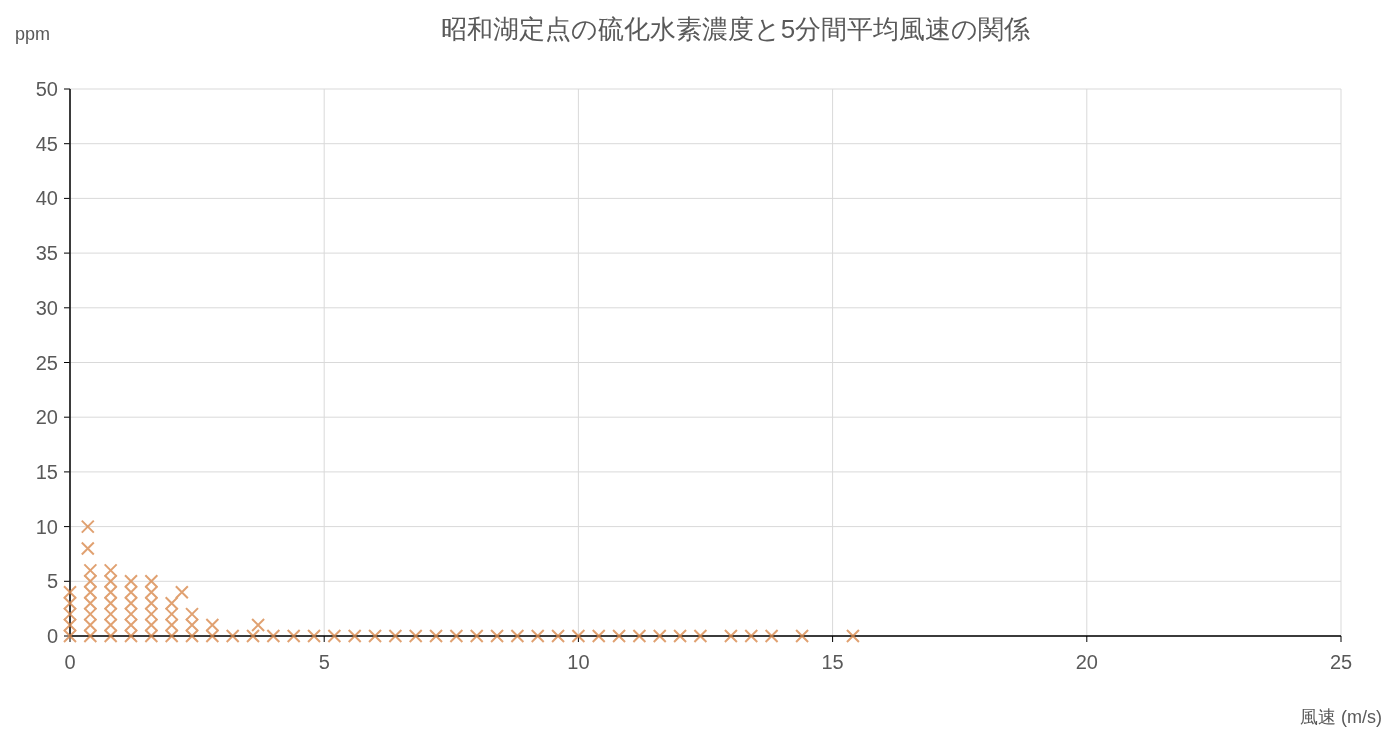 This screenshot has width=1397, height=737. What do you see at coordinates (1341, 717) in the screenshot?
I see `x-axis-title: 風速 (m/s)` at bounding box center [1341, 717].